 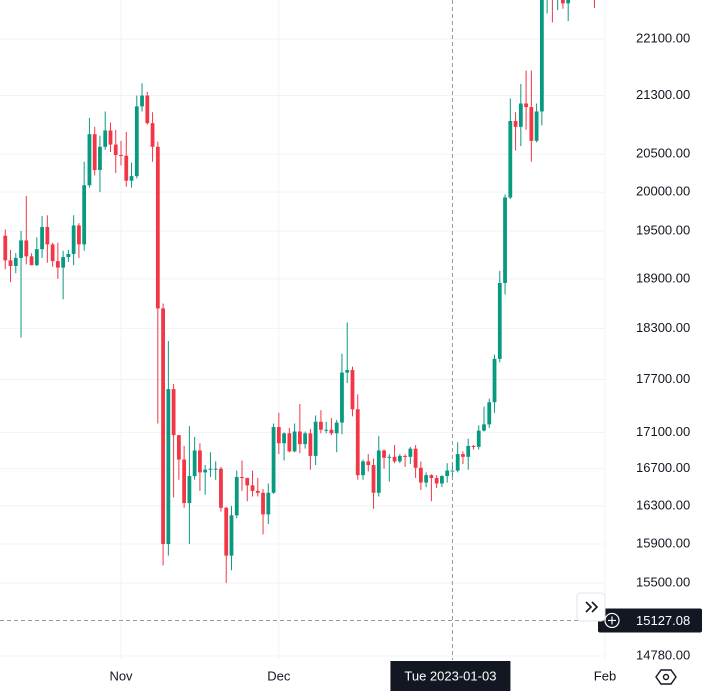 I want to click on y-tick-label: 18900.00, so click(x=663, y=277).